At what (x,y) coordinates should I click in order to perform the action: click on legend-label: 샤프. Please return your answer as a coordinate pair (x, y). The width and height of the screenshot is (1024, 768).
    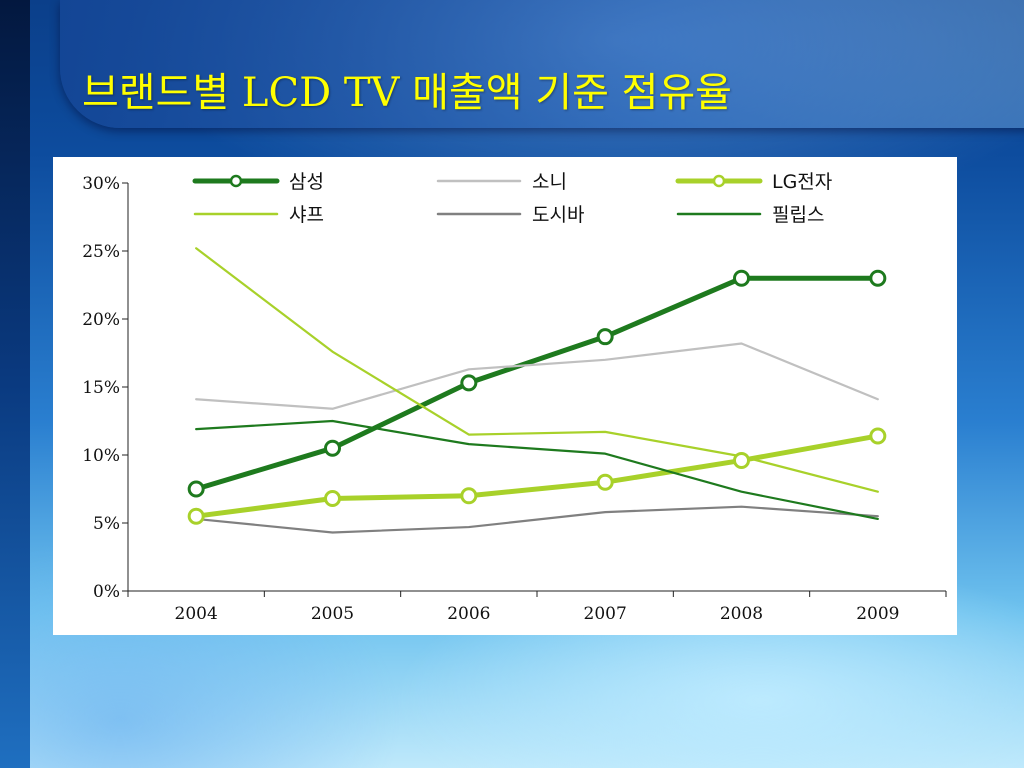
    Looking at the image, I should click on (306, 215).